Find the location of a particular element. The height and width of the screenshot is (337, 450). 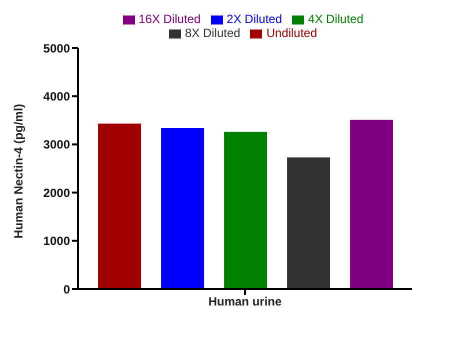

legend-label: 4X Diluted is located at coordinates (336, 19).